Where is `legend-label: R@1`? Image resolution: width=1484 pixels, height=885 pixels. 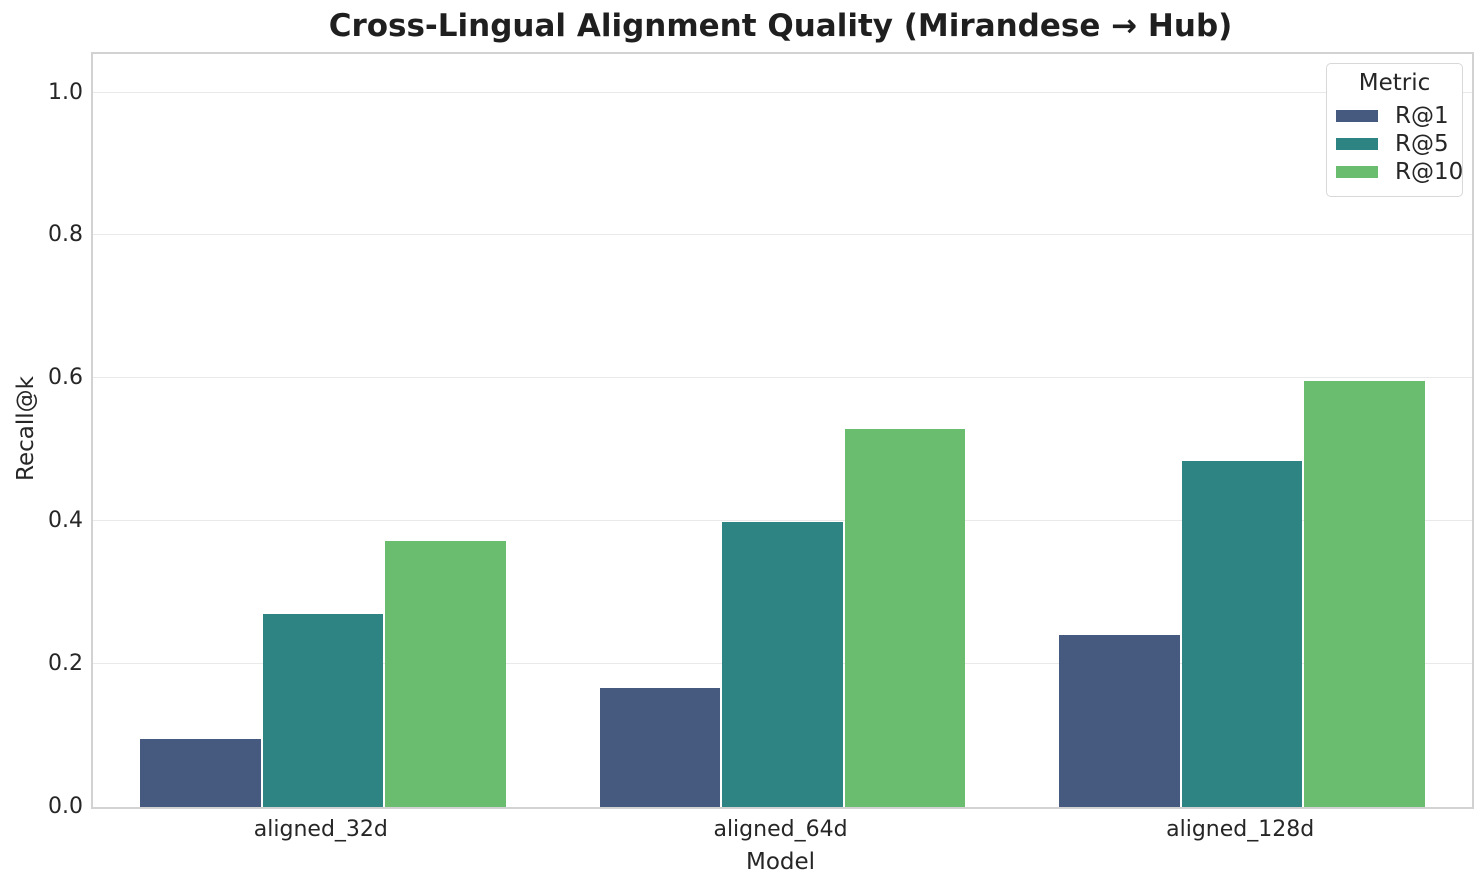
legend-label: R@1 is located at coordinates (1422, 116).